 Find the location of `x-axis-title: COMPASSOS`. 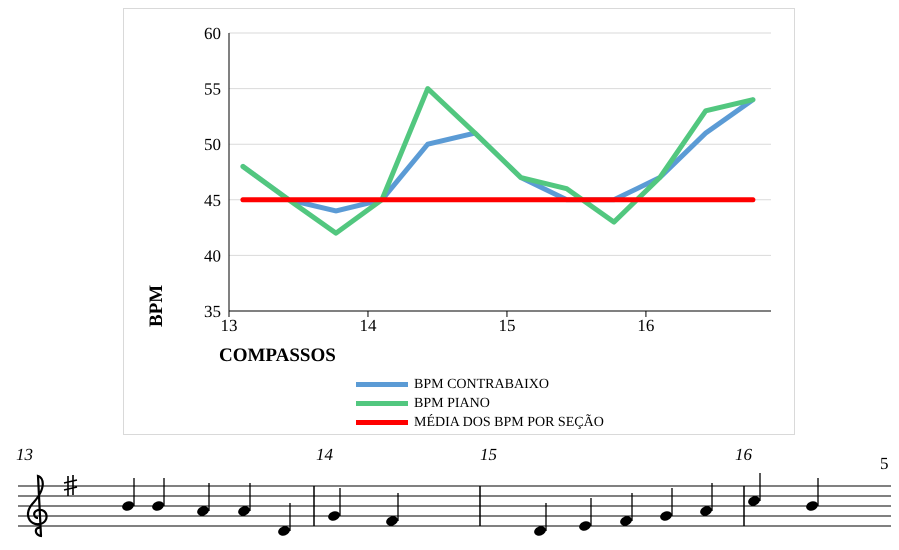

x-axis-title: COMPASSOS is located at coordinates (277, 356).